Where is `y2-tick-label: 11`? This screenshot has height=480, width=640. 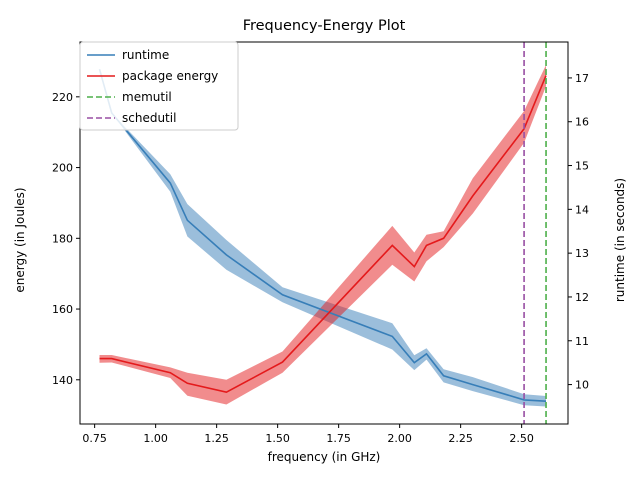
y2-tick-label: 11 is located at coordinates (582, 341).